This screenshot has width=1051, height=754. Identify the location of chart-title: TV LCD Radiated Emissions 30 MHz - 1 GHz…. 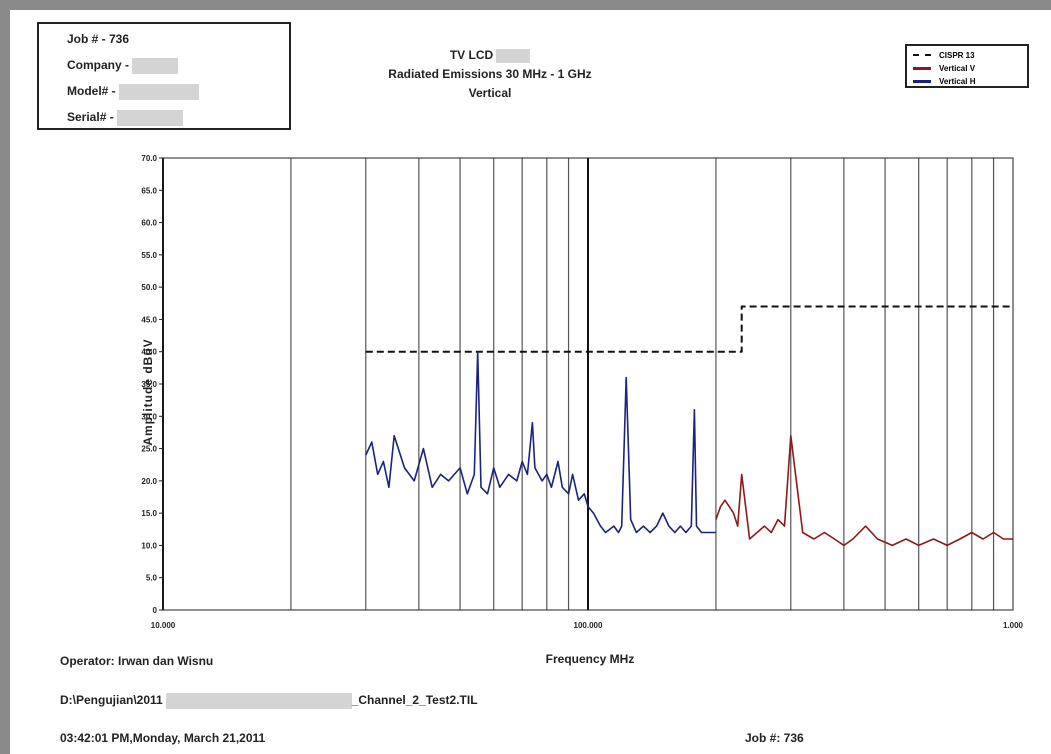
(490, 74).